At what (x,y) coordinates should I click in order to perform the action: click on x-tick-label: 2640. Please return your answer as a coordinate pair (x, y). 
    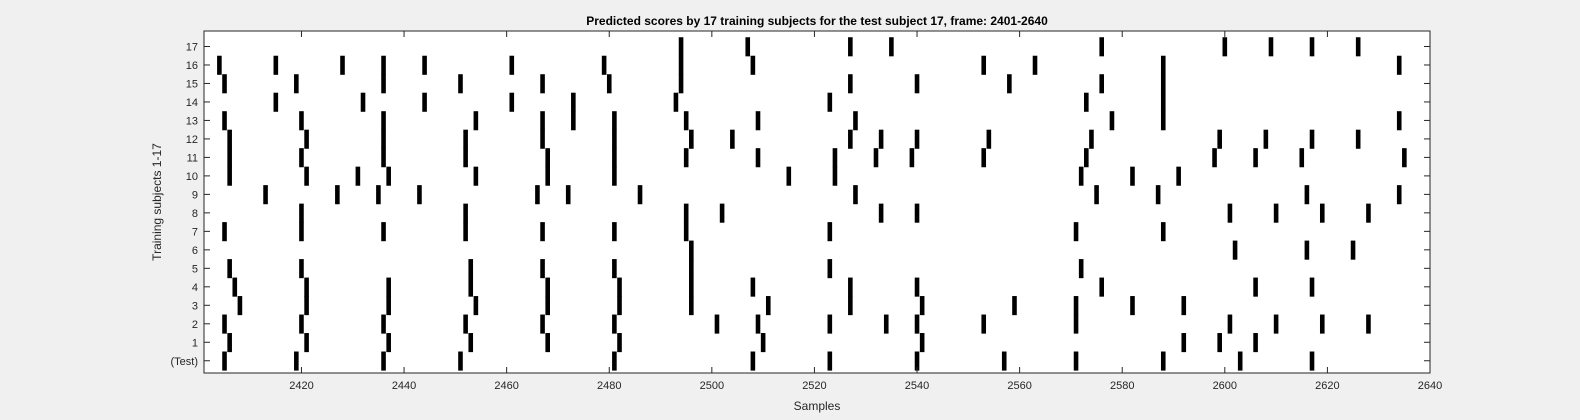
    Looking at the image, I should click on (1430, 386).